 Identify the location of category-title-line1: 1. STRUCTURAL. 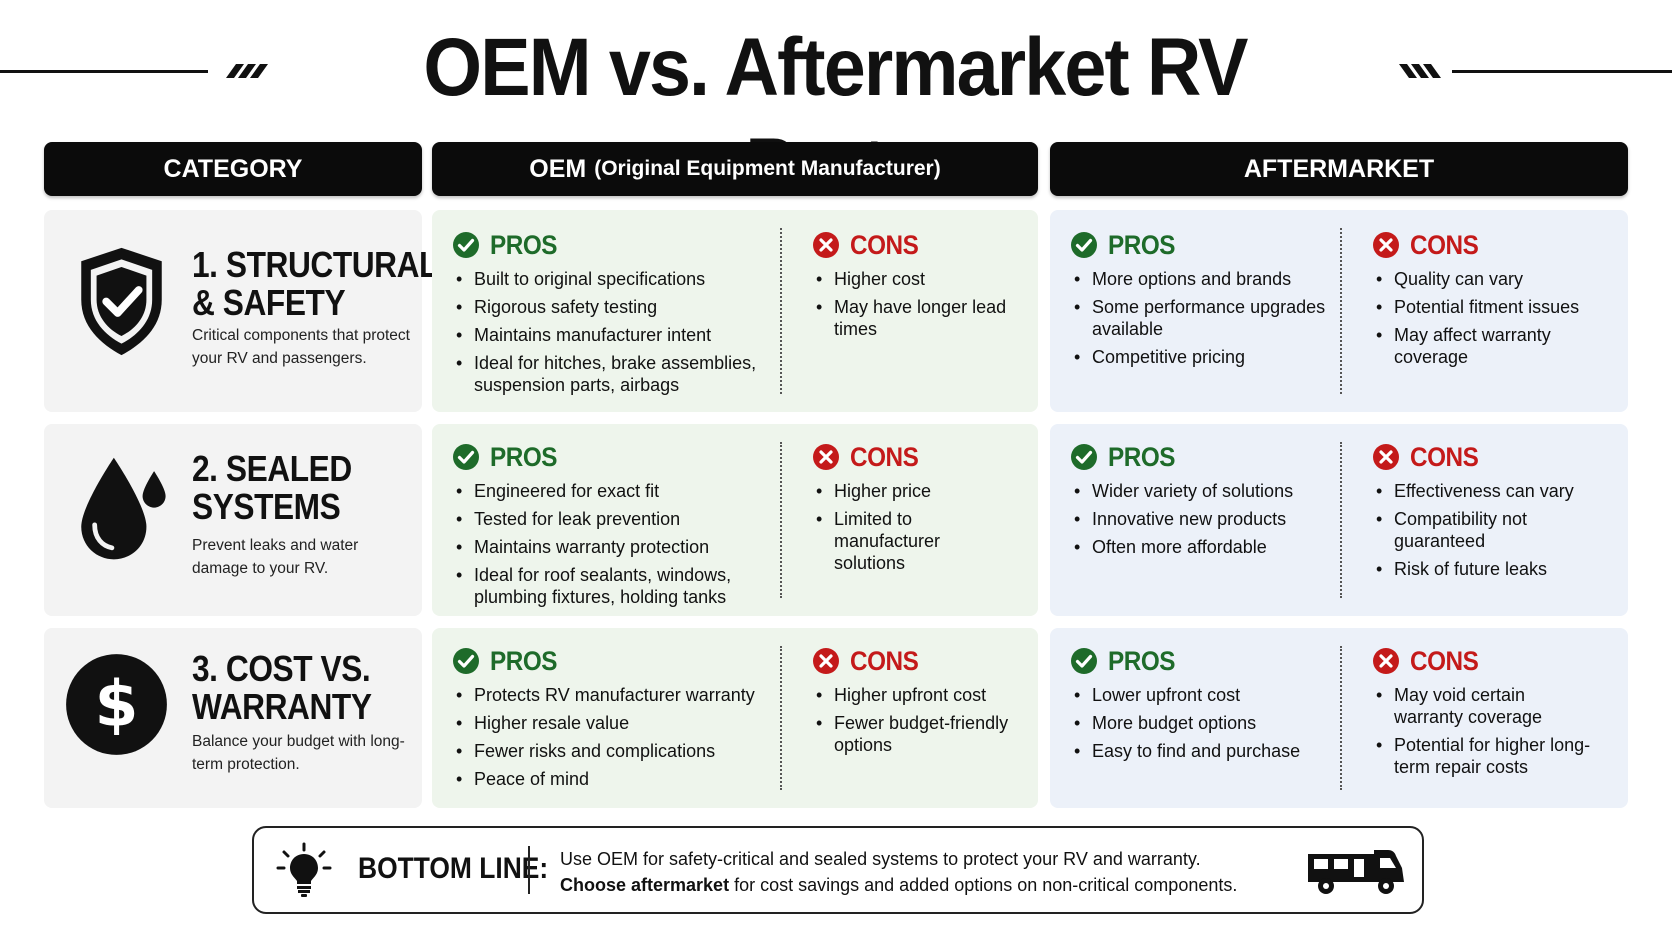
(315, 264).